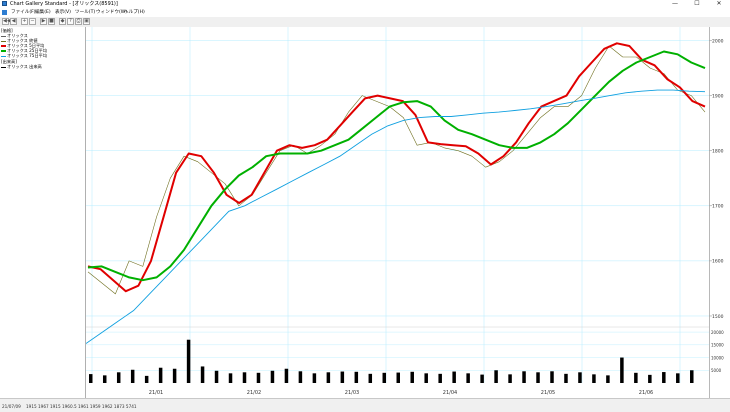 The height and width of the screenshot is (412, 730). I want to click on minimize-button: —, so click(675, 3).